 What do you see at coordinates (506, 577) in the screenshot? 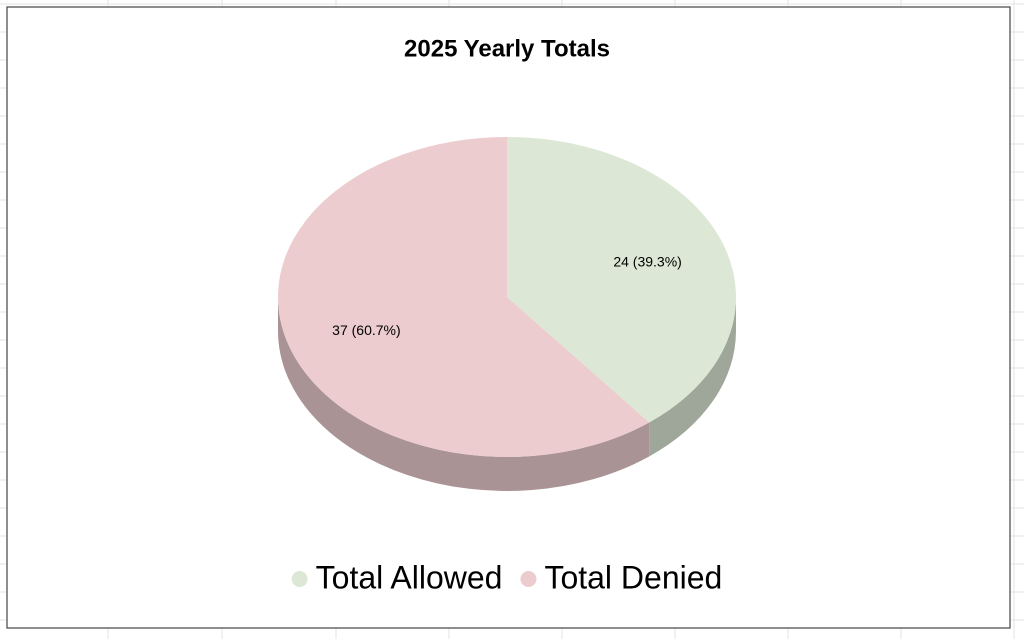
I see `legend: Total Allowed Total Denied` at bounding box center [506, 577].